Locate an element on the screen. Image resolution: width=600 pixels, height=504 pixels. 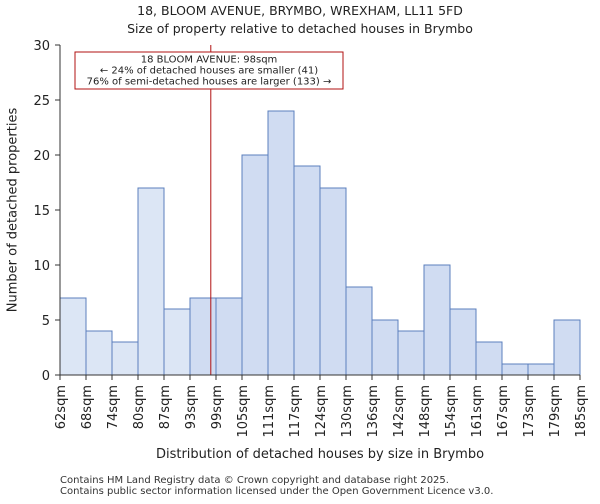
x-tick-label-99sqm: 99sqm is located at coordinates (217, 407).